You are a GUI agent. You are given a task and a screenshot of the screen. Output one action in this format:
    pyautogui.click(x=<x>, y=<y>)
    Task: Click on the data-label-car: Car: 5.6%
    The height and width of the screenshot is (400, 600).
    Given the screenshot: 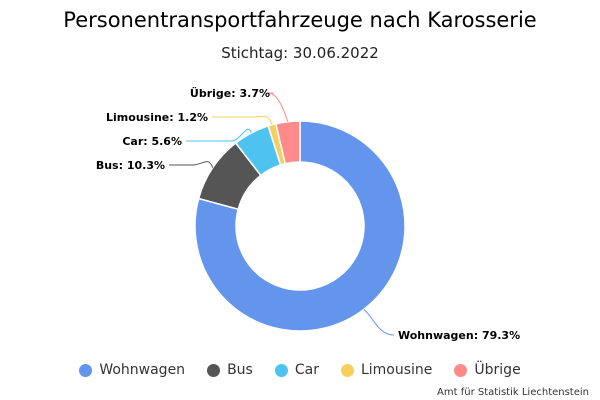 What is the action you would take?
    pyautogui.click(x=152, y=141)
    